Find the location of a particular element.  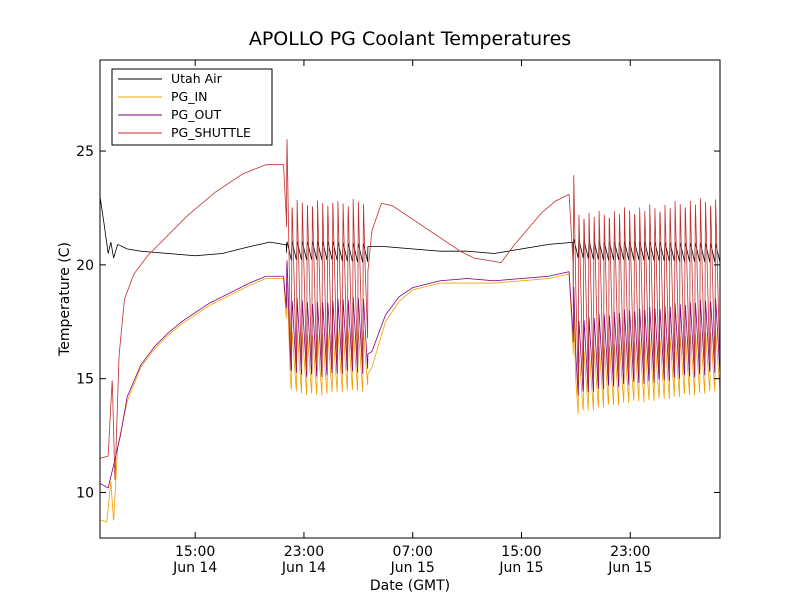

x-tick-label-date-3: Jun 15 is located at coordinates (520, 568).